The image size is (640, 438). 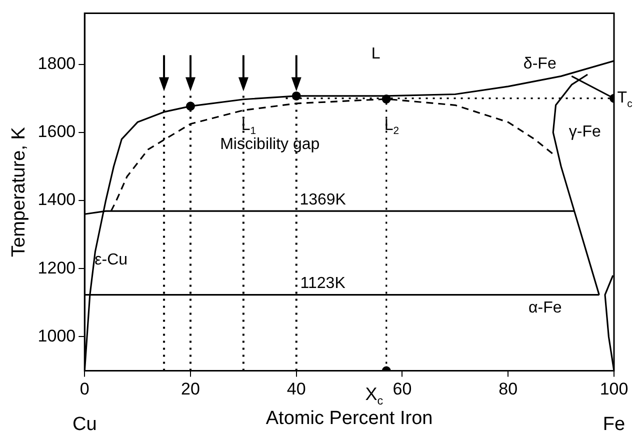 I want to click on y-tick-label: 1800, so click(x=57, y=63).